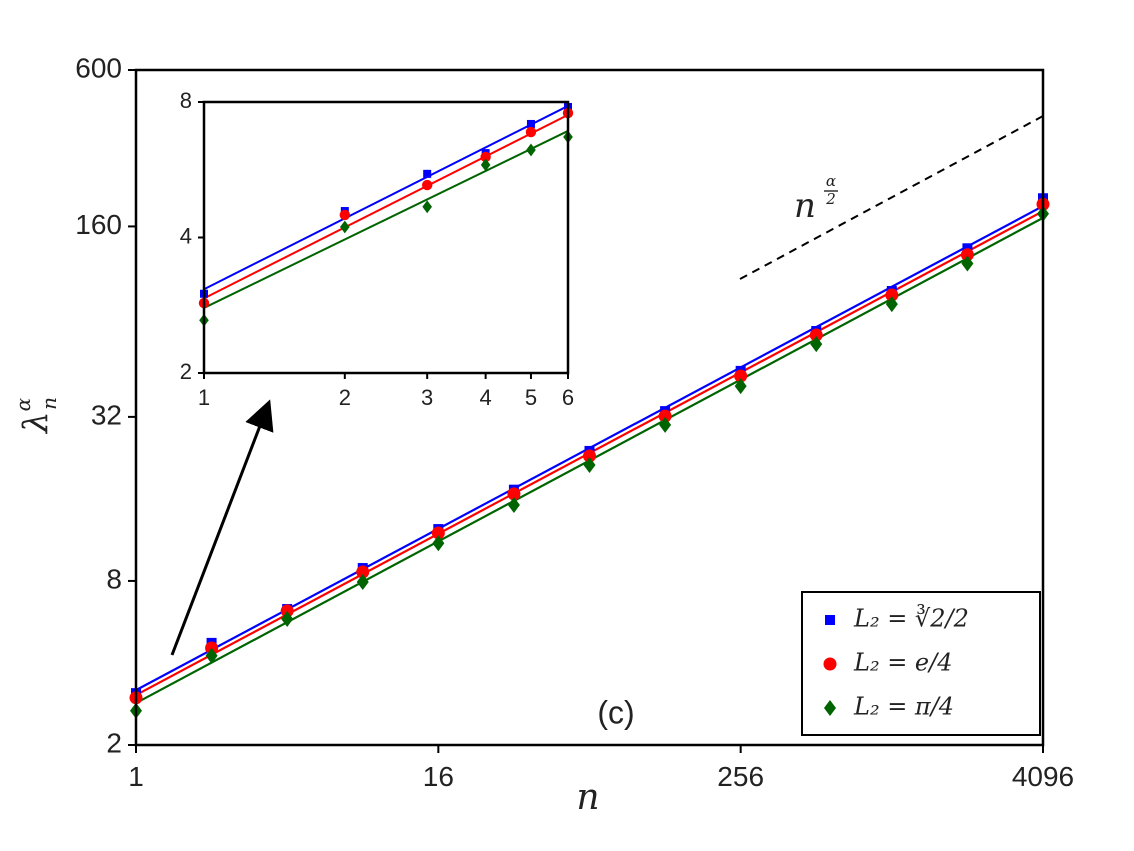  Describe the element at coordinates (98, 67) in the screenshot. I see `y-tick-label: 600` at that location.